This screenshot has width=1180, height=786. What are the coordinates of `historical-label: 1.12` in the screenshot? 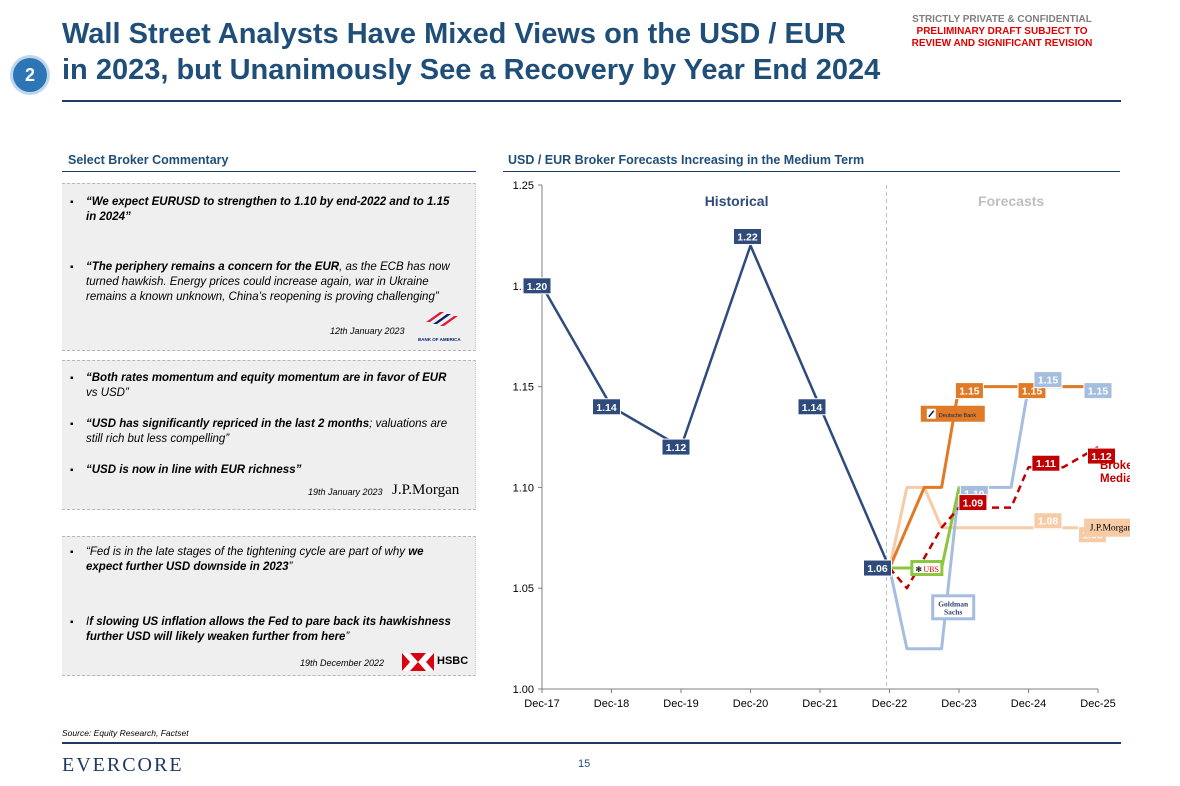 It's located at (676, 448).